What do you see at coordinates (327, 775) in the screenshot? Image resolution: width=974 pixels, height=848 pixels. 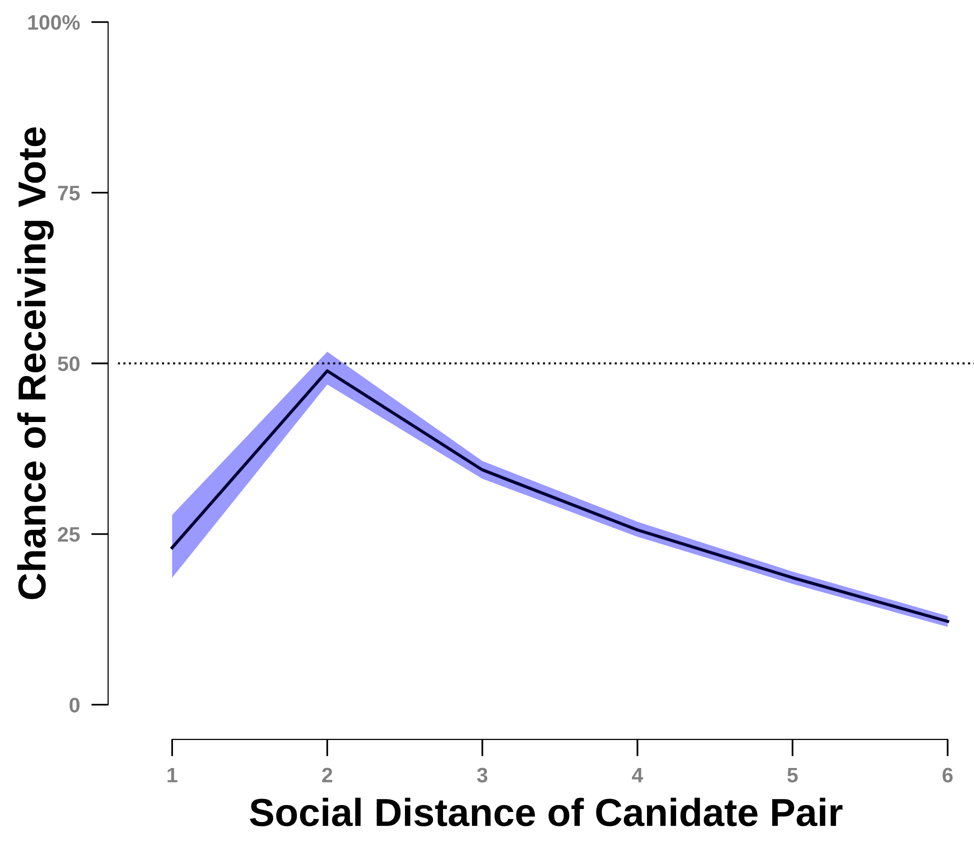 I see `x-tick-label: 2` at bounding box center [327, 775].